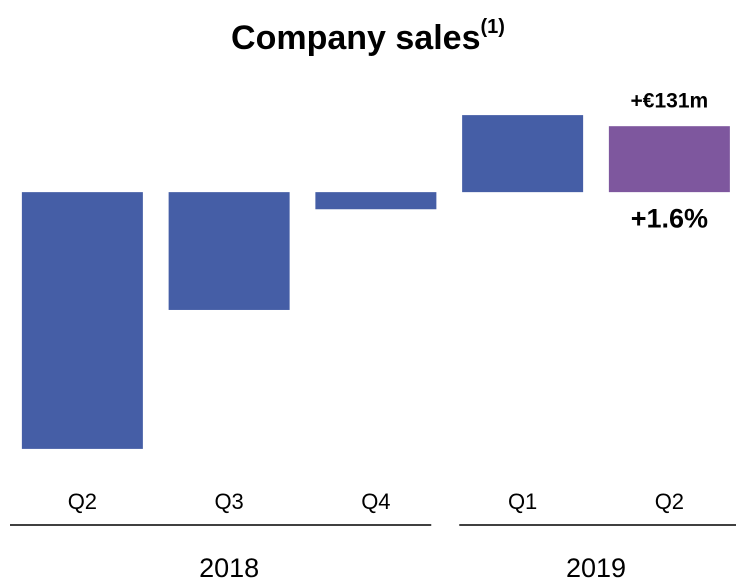 This screenshot has width=736, height=586. Describe the element at coordinates (355, 38) in the screenshot. I see `title-text: Company sales` at that location.